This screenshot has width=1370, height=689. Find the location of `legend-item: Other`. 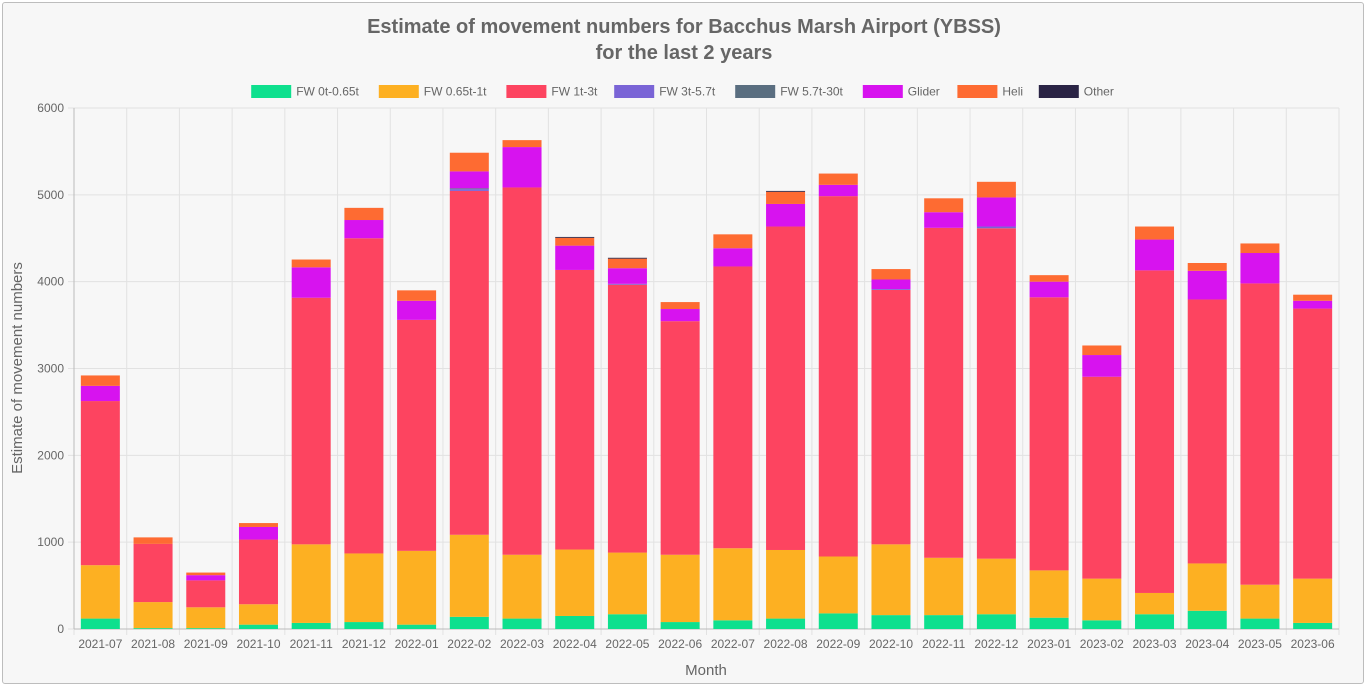

legend-item: Other is located at coordinates (1076, 92).